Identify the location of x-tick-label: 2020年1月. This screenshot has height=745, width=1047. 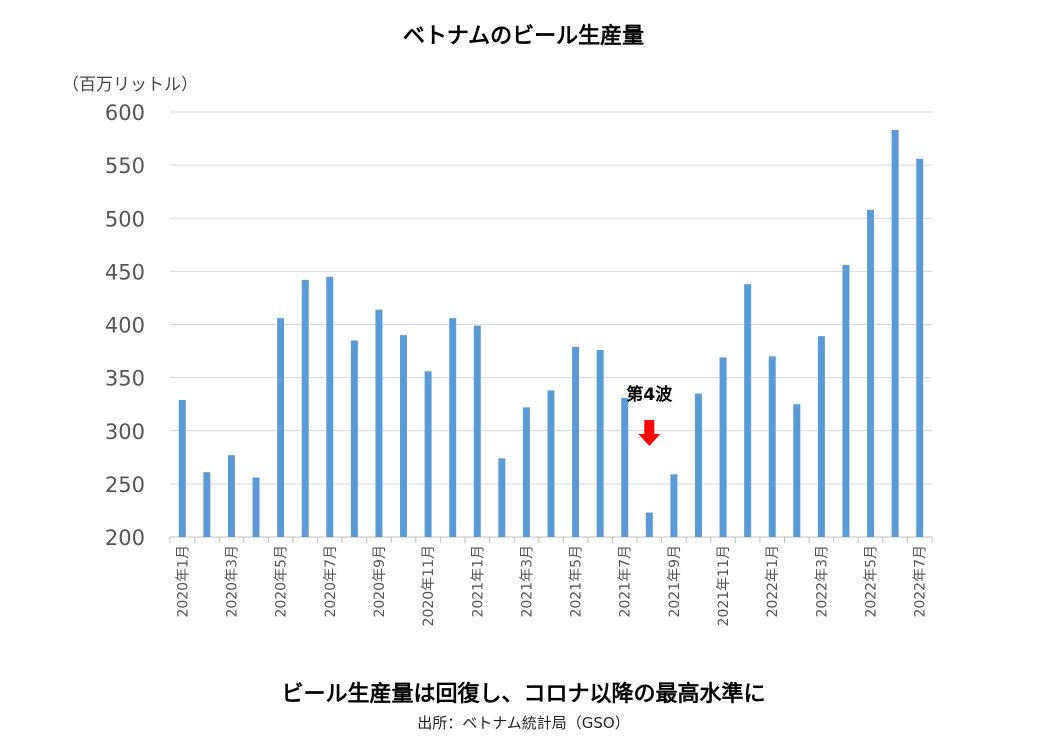
(183, 581).